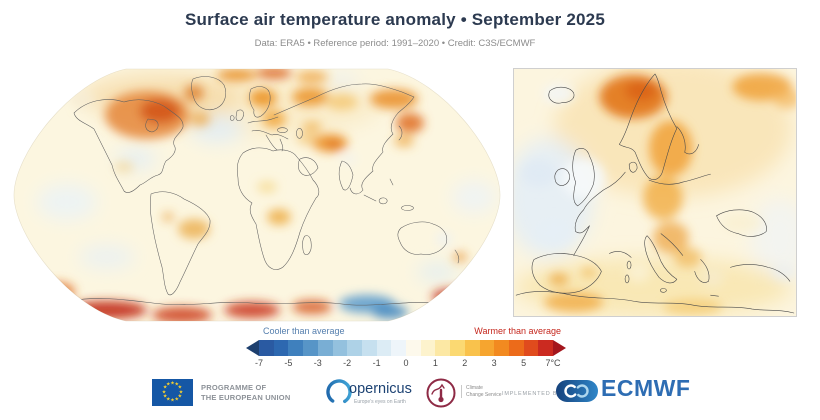 Image resolution: width=820 pixels, height=420 pixels. What do you see at coordinates (435, 363) in the screenshot?
I see `colorbar-tick-label: 1` at bounding box center [435, 363].